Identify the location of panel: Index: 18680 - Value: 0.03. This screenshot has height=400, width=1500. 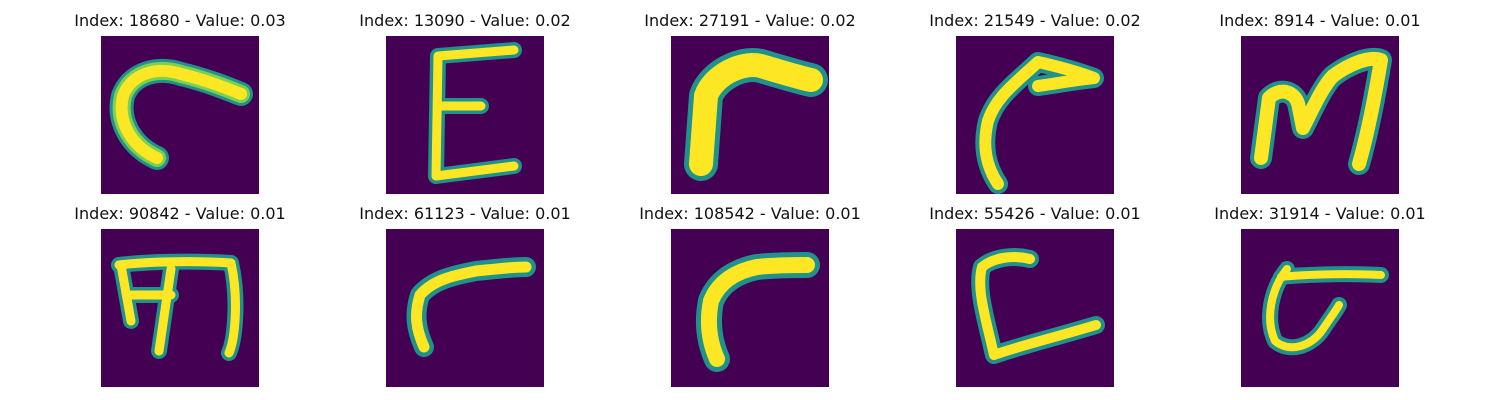
(180, 102).